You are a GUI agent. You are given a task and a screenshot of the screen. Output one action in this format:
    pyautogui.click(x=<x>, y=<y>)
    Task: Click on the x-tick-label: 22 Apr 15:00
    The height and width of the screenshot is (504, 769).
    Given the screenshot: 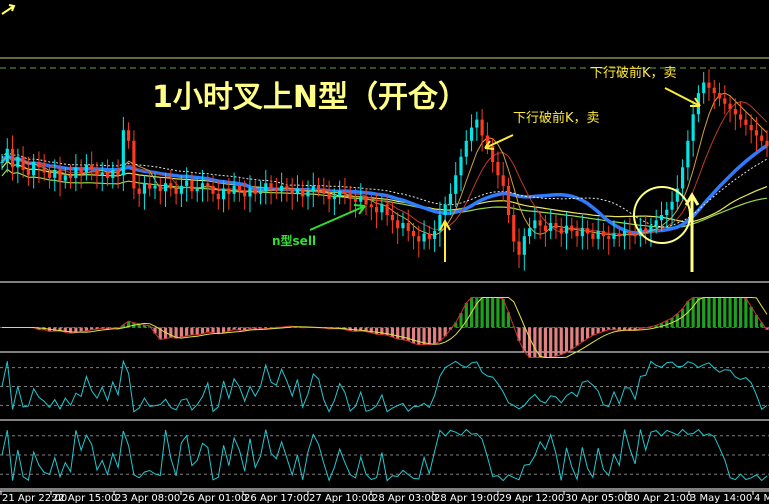 What is the action you would take?
    pyautogui.click(x=84, y=498)
    